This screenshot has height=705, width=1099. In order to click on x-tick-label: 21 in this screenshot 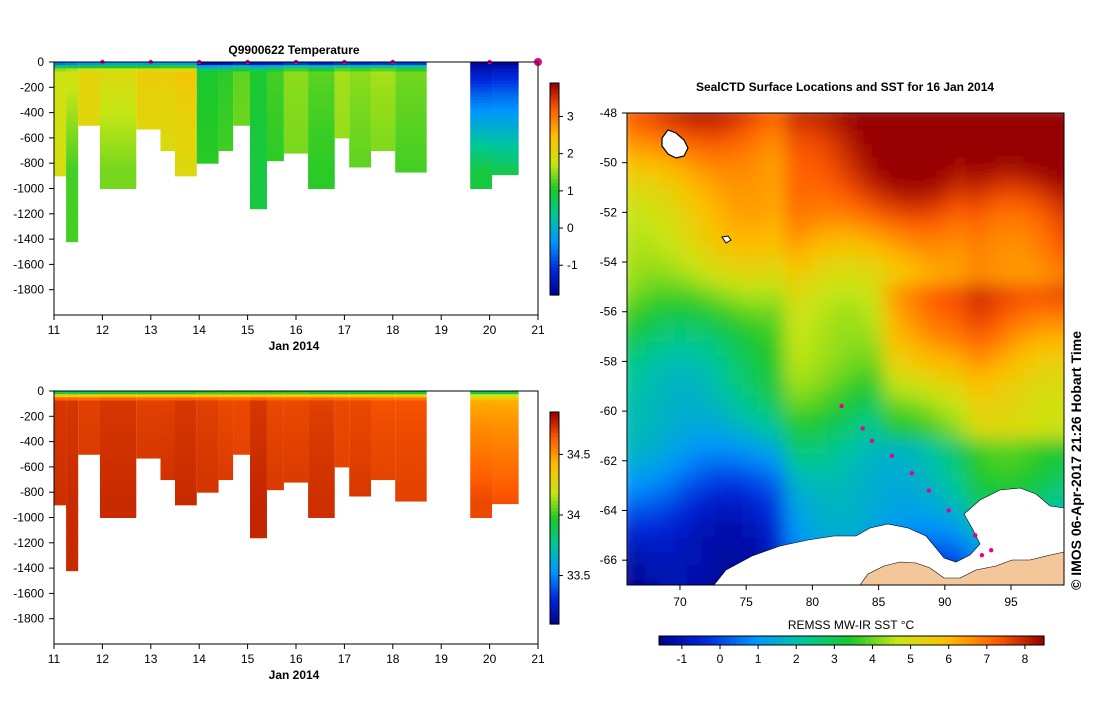, I will do `click(538, 659)`.